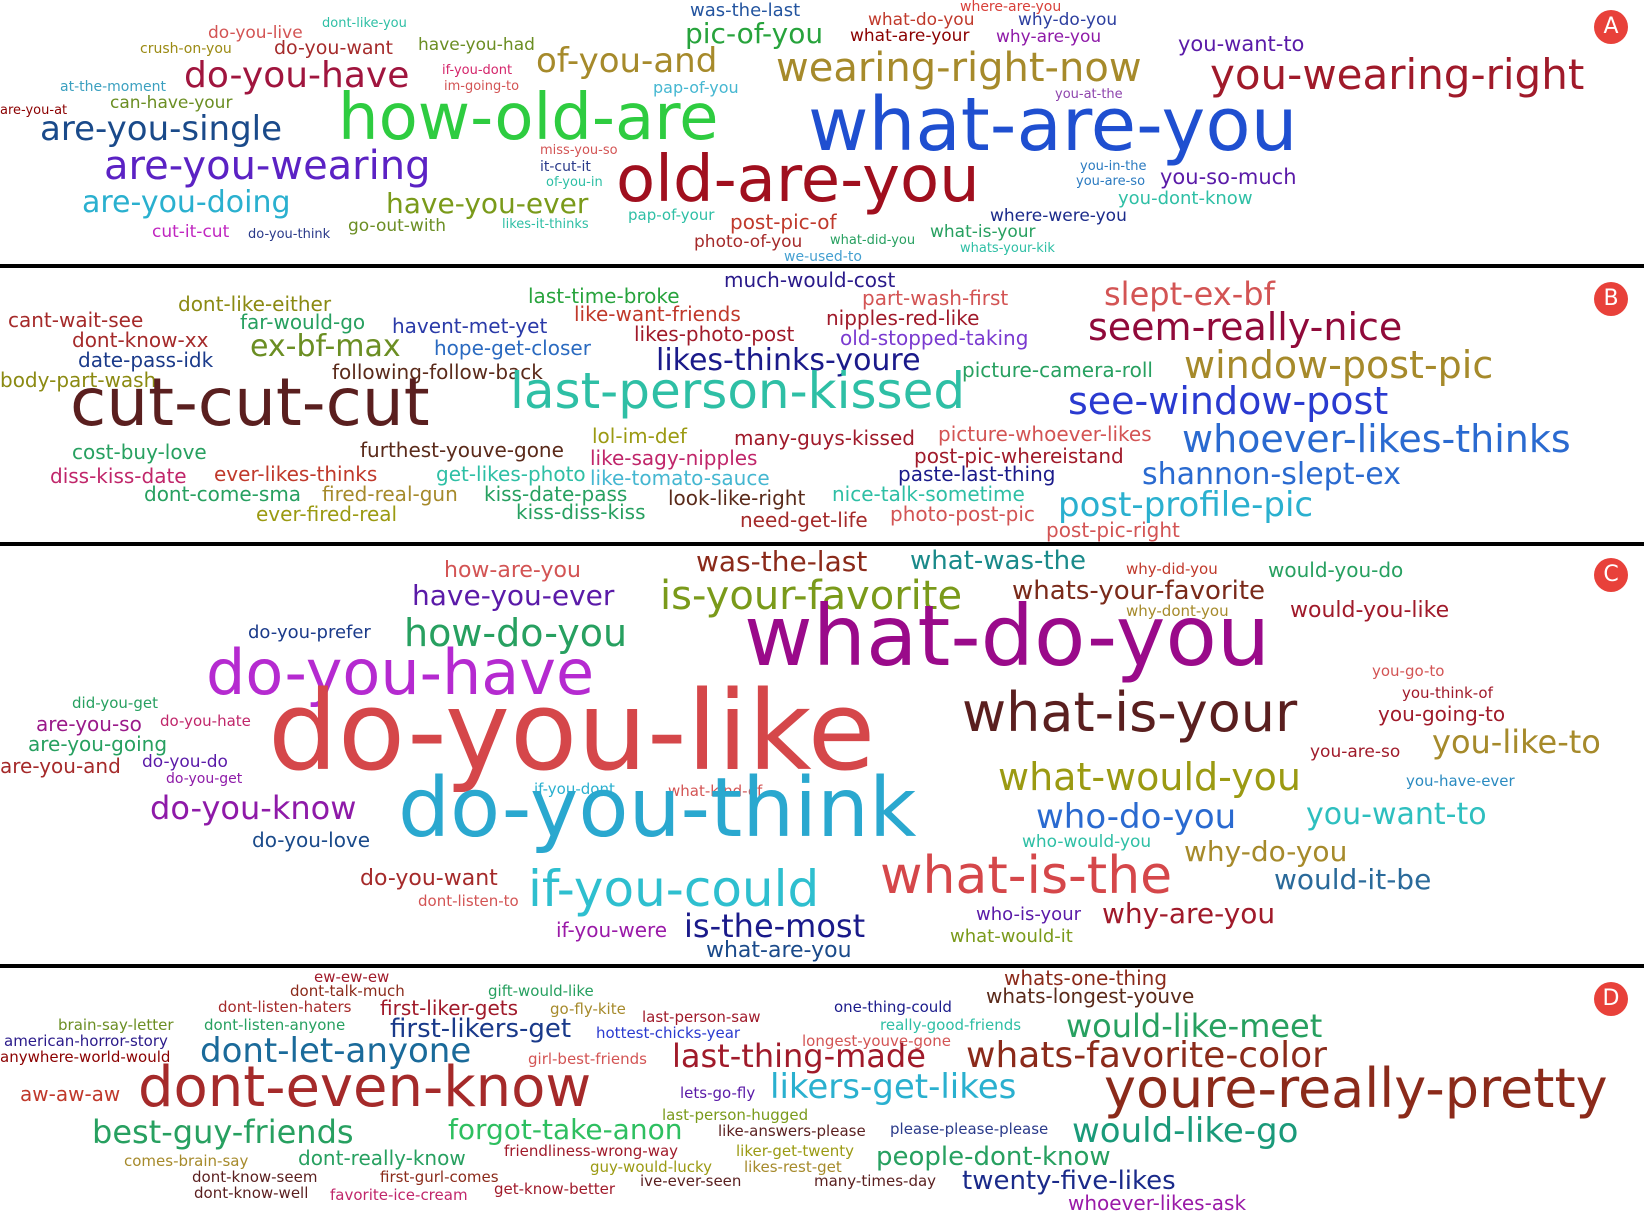  I want to click on phrase-dont-really-know: dont-really-know, so click(382, 1158).